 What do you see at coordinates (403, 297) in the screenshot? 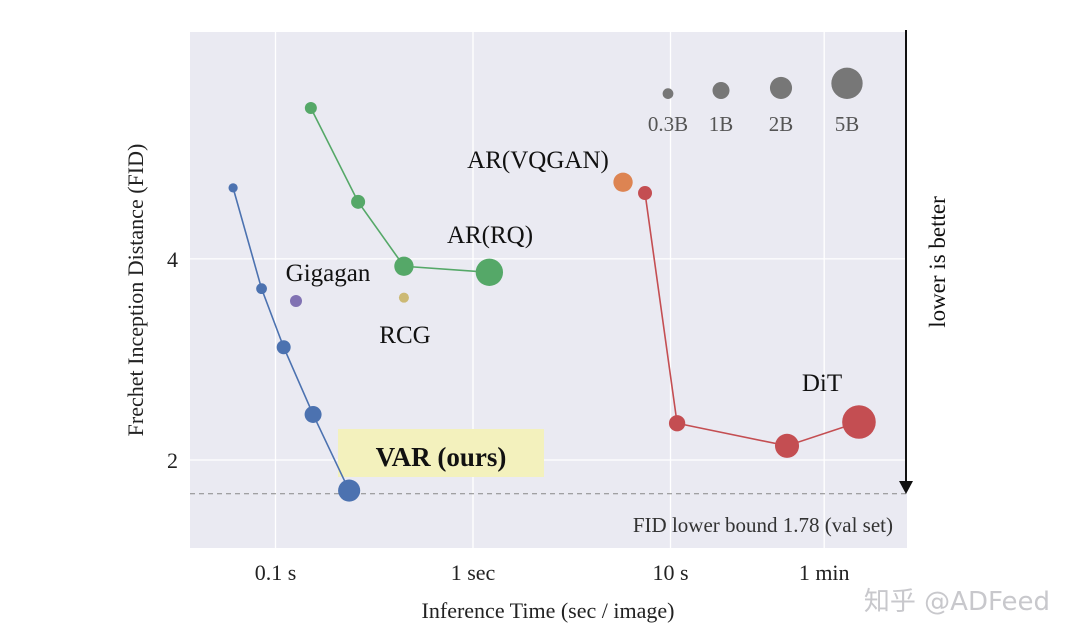
I see `data-point-rcg` at bounding box center [403, 297].